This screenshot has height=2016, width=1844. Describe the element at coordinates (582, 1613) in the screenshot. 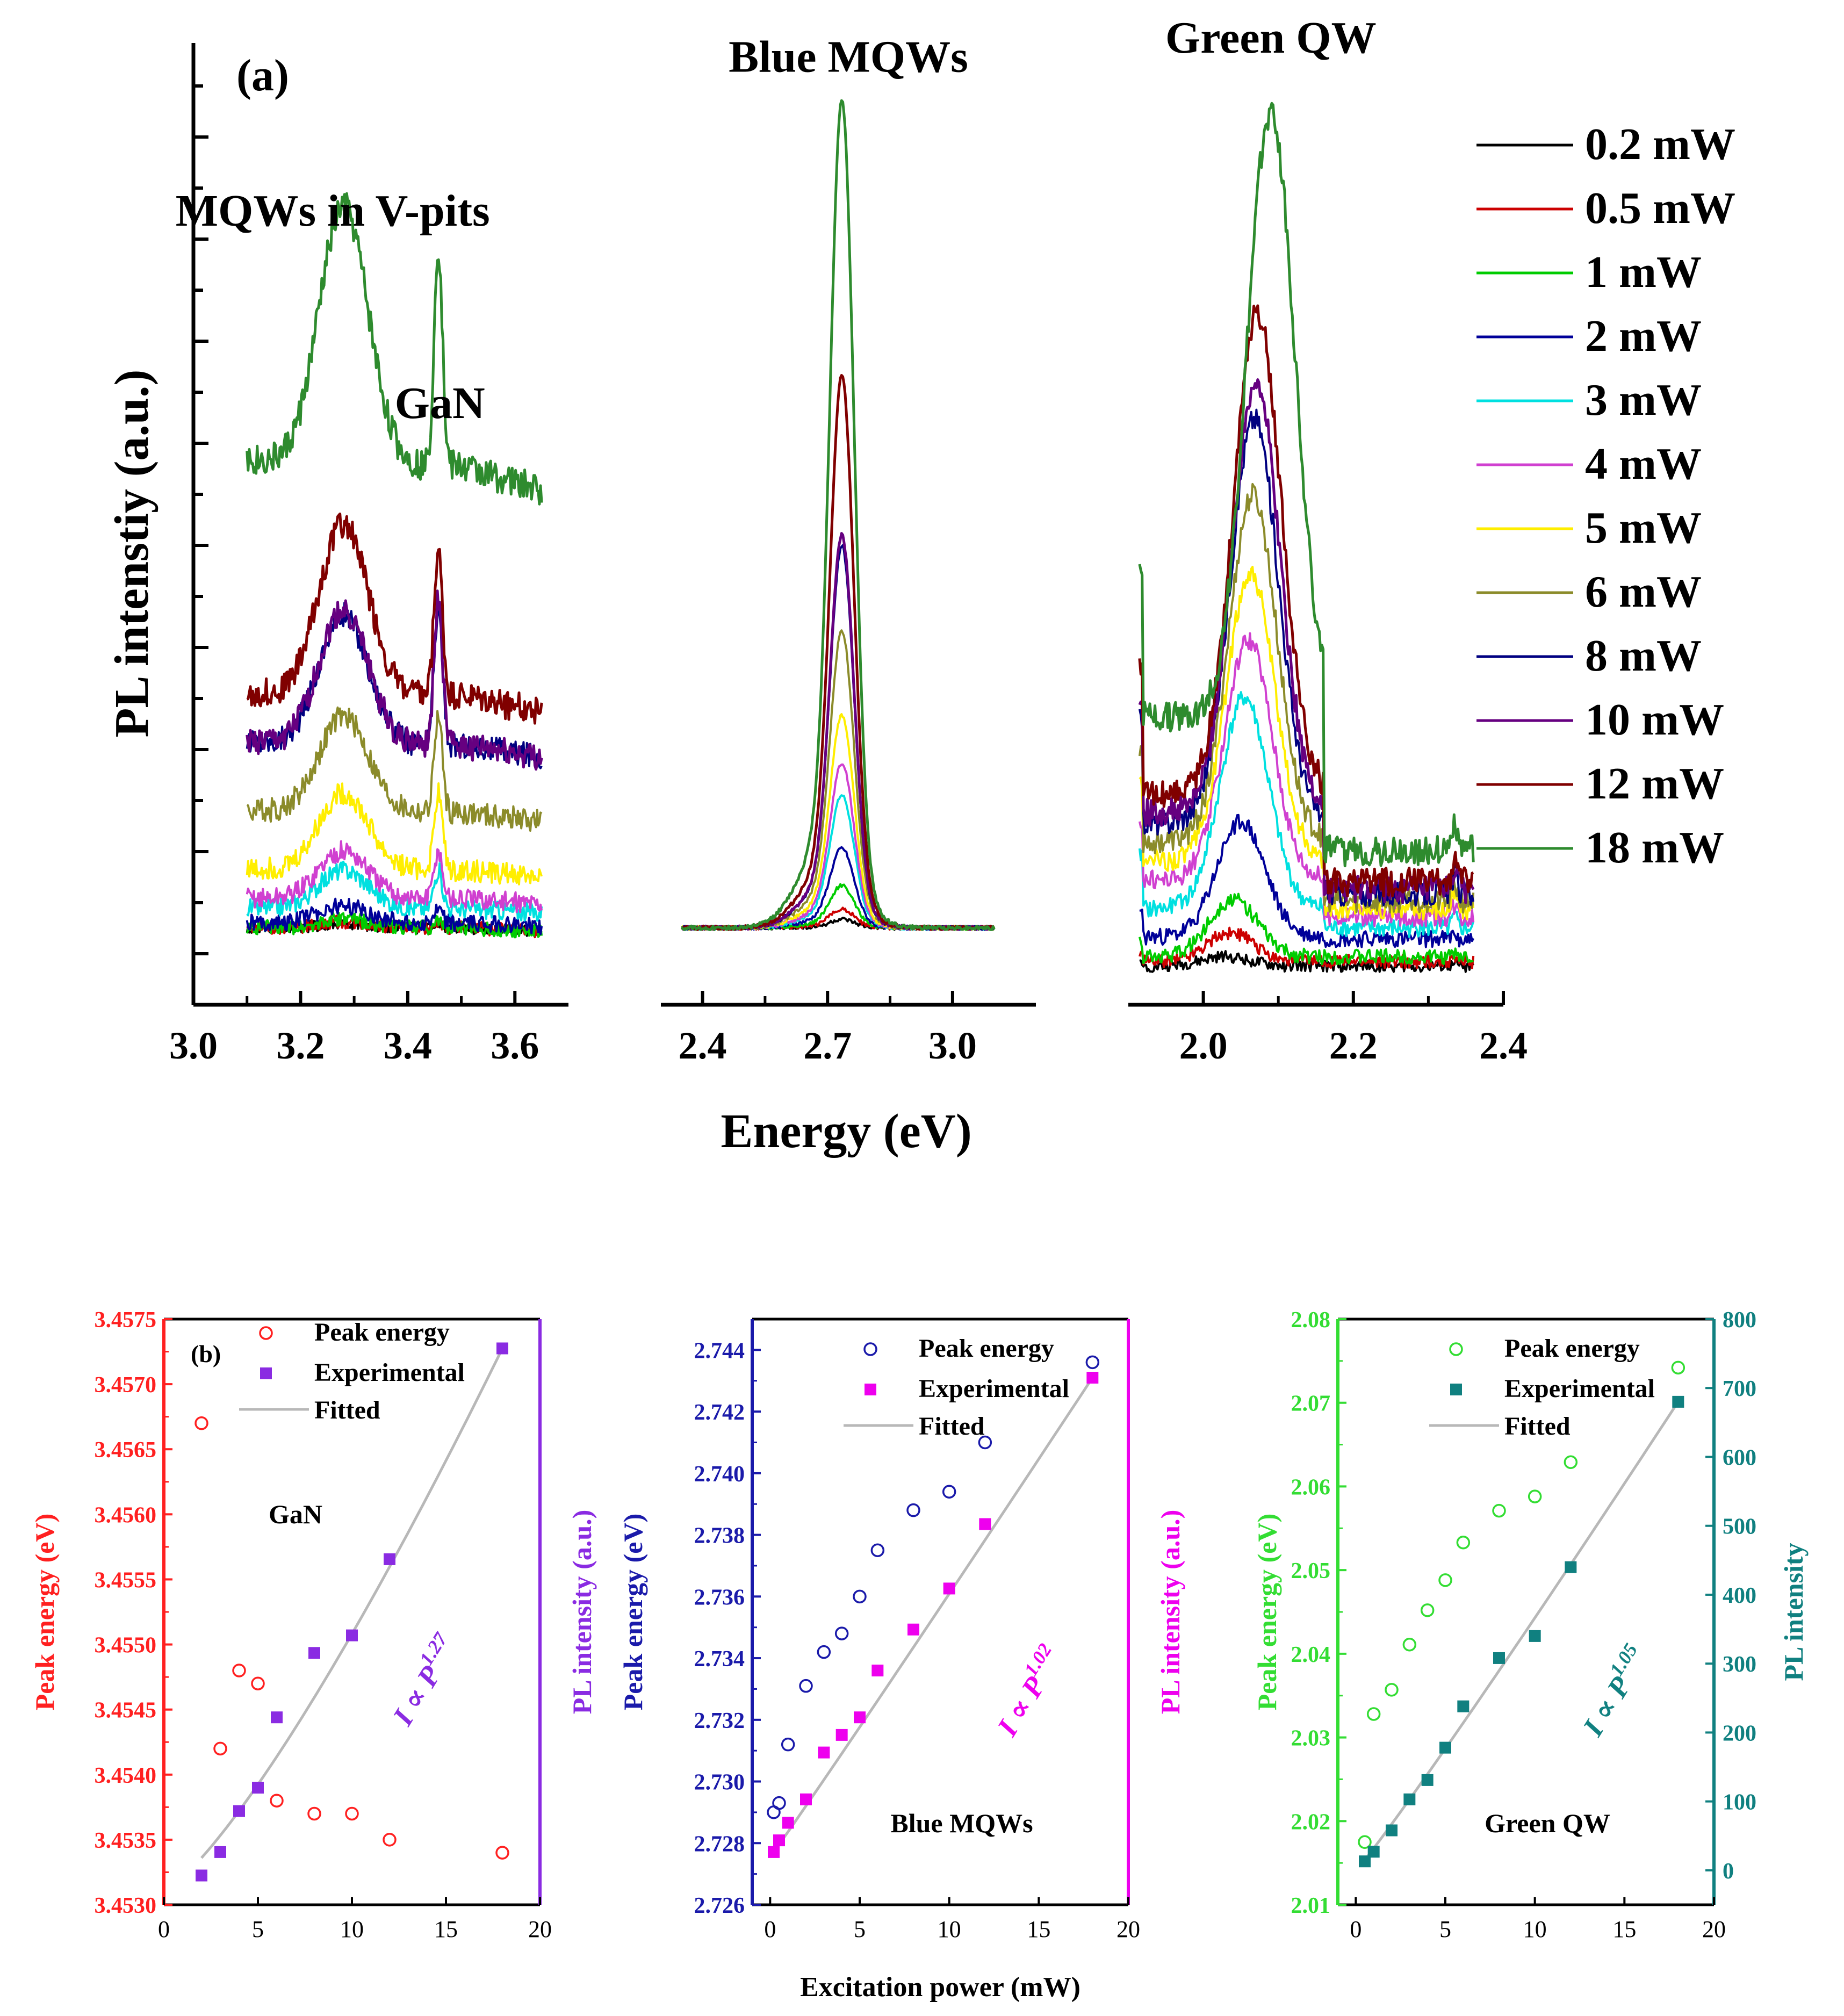

I see `ylabel-right-b1: PL intensity (a.u.)` at that location.